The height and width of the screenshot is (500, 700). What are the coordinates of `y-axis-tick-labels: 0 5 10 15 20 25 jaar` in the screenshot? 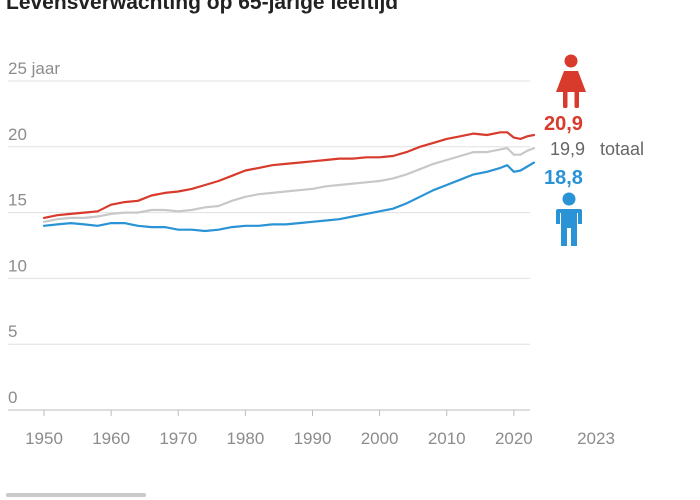 It's located at (34, 233).